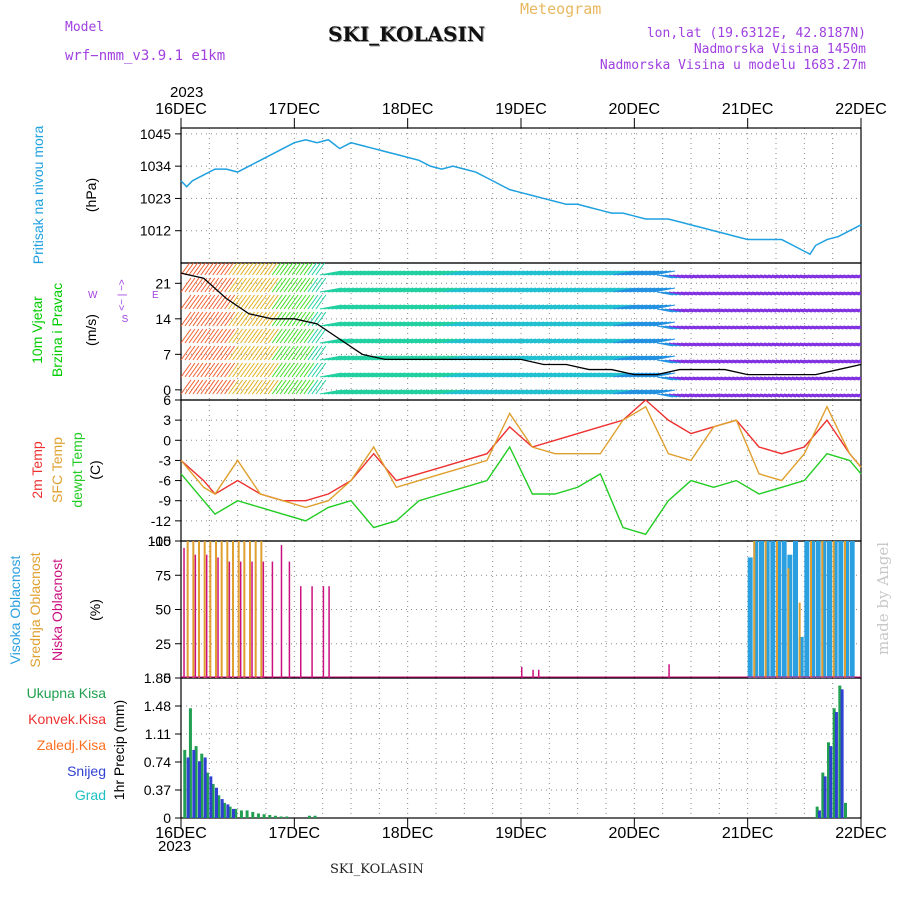 The image size is (900, 900). Describe the element at coordinates (167, 818) in the screenshot. I see `y-tick-label: 0` at that location.